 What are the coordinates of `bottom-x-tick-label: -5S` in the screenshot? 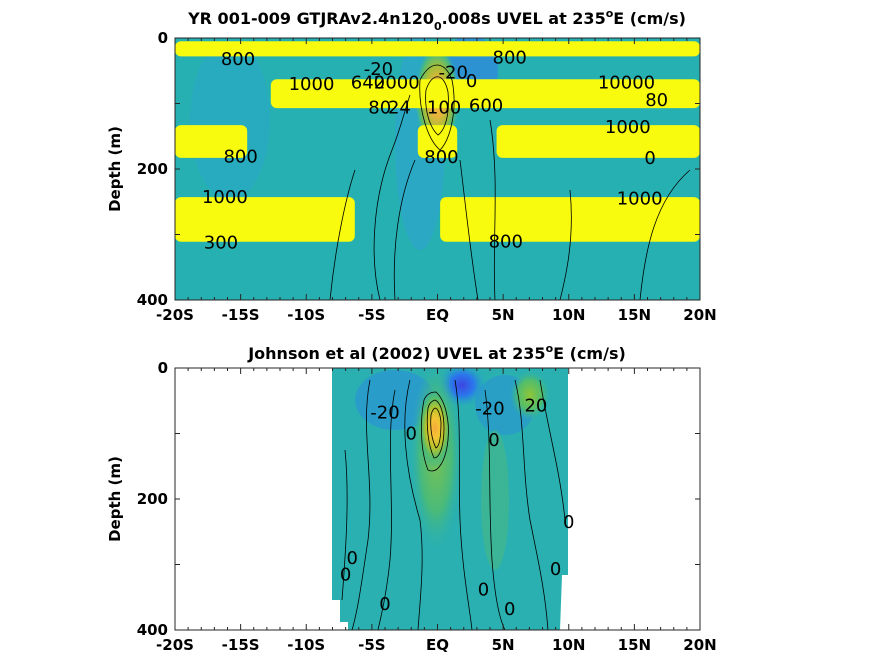 It's located at (371, 645).